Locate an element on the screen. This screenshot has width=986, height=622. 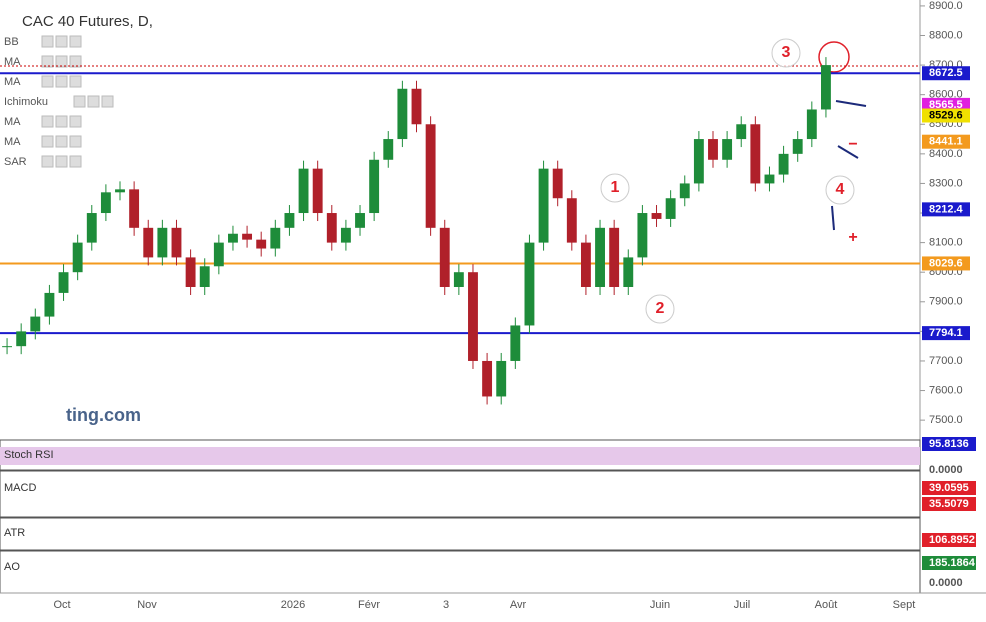
y-tick-label: 7900.0 is located at coordinates (946, 302).